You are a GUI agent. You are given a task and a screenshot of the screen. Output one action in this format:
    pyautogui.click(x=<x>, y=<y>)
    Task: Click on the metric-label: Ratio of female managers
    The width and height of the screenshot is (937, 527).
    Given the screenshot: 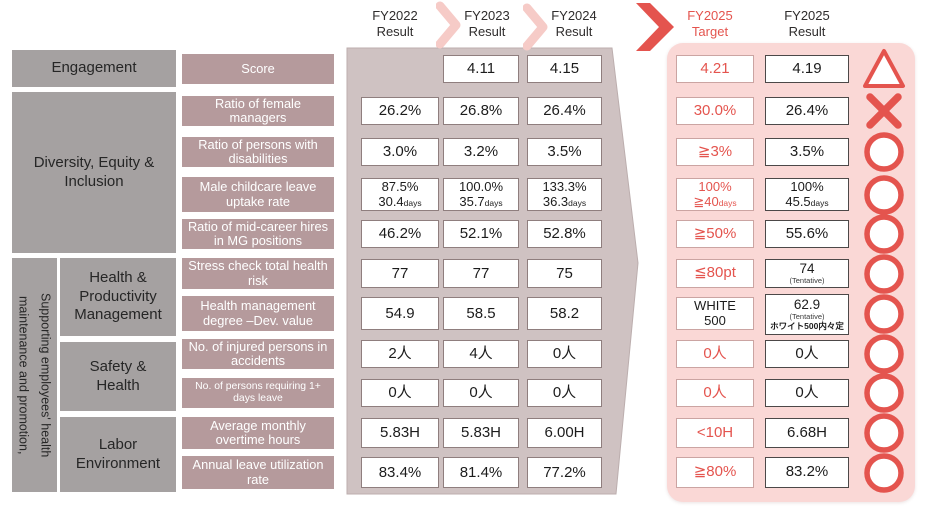 What is the action you would take?
    pyautogui.click(x=258, y=111)
    